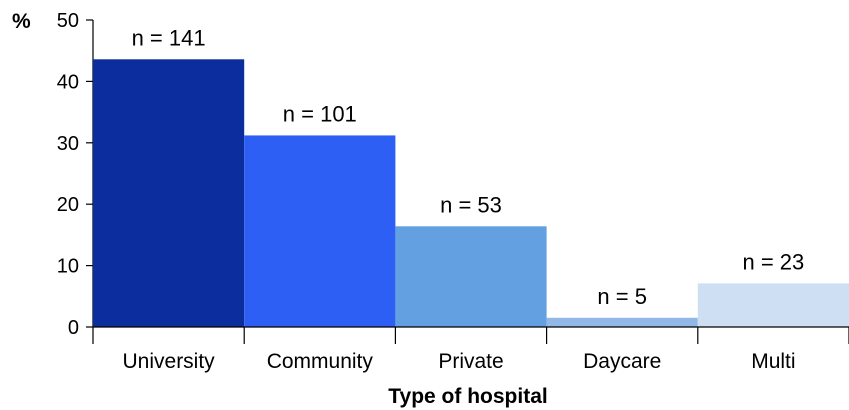  What do you see at coordinates (773, 361) in the screenshot?
I see `x-tick-label: Multi` at bounding box center [773, 361].